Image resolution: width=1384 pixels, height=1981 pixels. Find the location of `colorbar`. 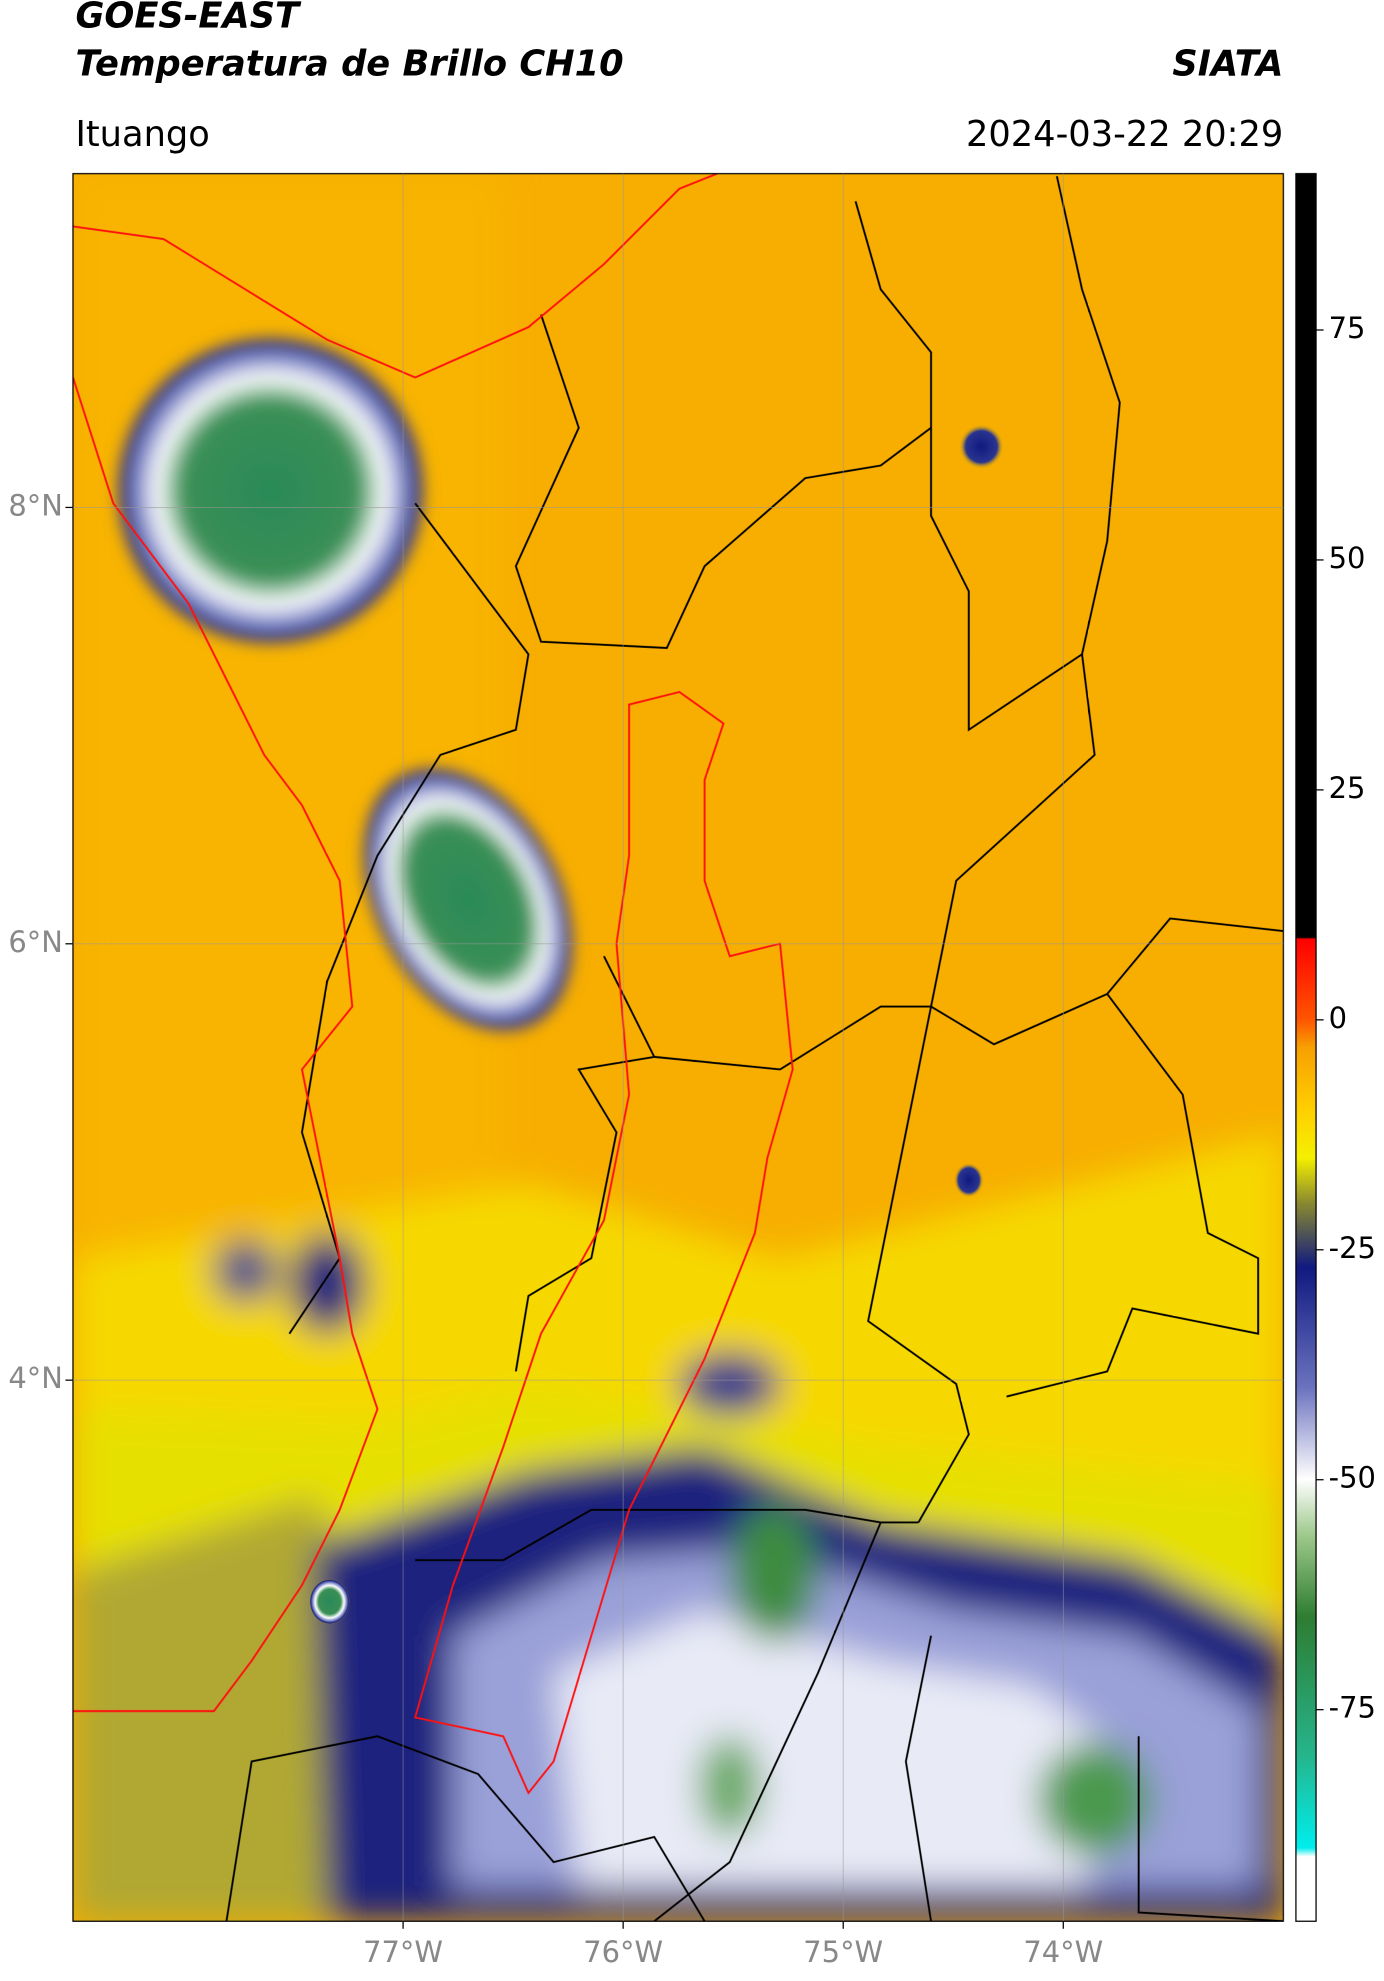

colorbar is located at coordinates (1306, 1047).